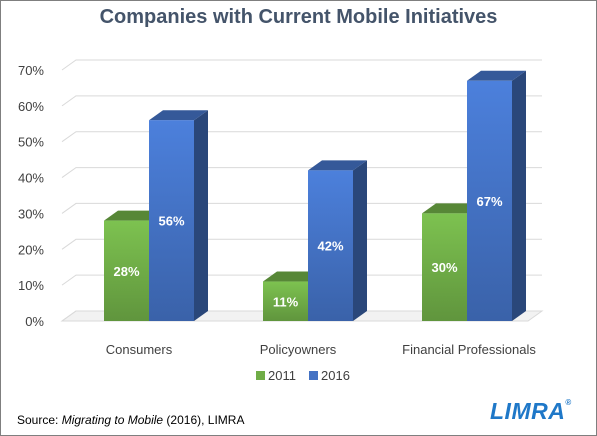 The image size is (597, 436). What do you see at coordinates (112, 420) in the screenshot?
I see `source-title: Migrating to Mobile` at bounding box center [112, 420].